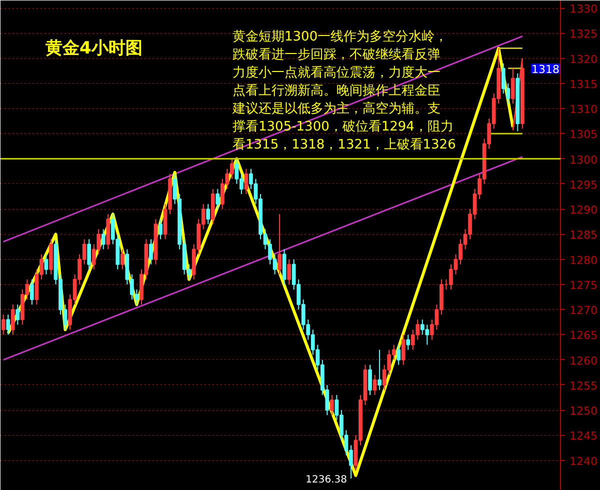  What do you see at coordinates (584, 461) in the screenshot?
I see `y-tick-label: 1240` at bounding box center [584, 461].